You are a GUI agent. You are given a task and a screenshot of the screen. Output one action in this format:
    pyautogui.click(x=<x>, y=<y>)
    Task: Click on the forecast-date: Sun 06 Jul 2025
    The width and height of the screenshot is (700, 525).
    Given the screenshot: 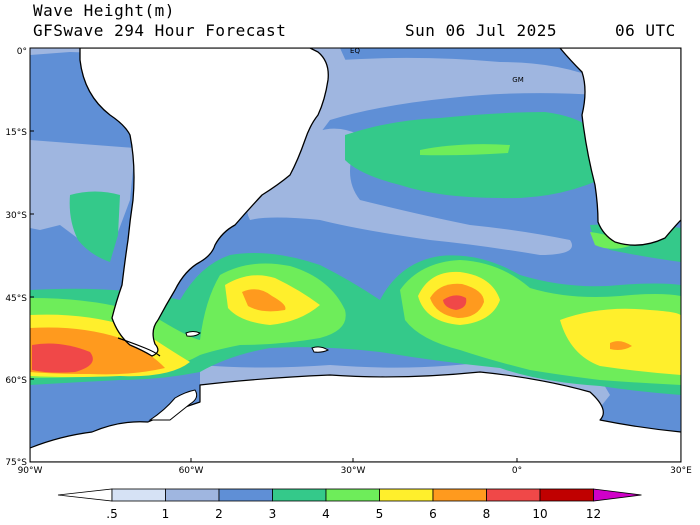 What is the action you would take?
    pyautogui.click(x=481, y=30)
    